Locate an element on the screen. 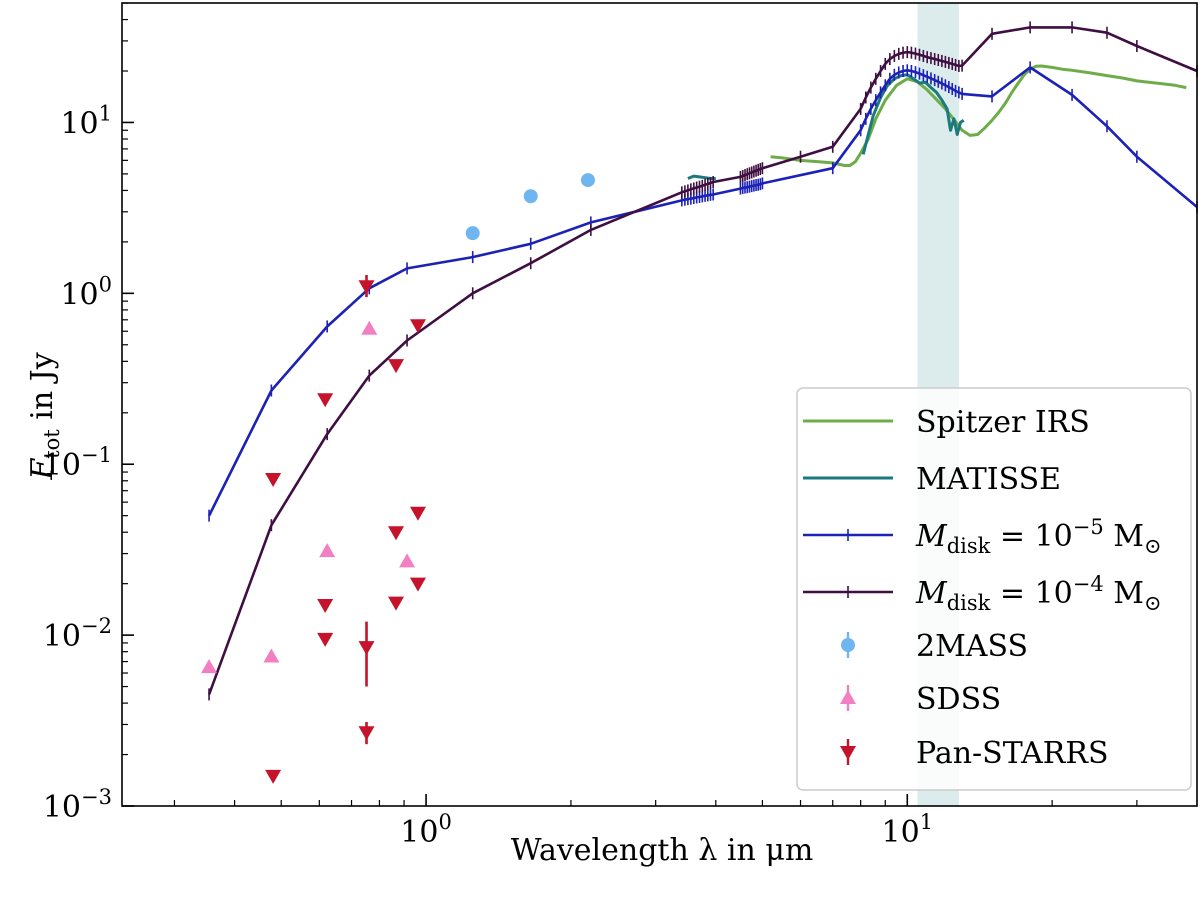 The height and width of the screenshot is (897, 1200). legend-label-2mass: 2MASS is located at coordinates (972, 646).